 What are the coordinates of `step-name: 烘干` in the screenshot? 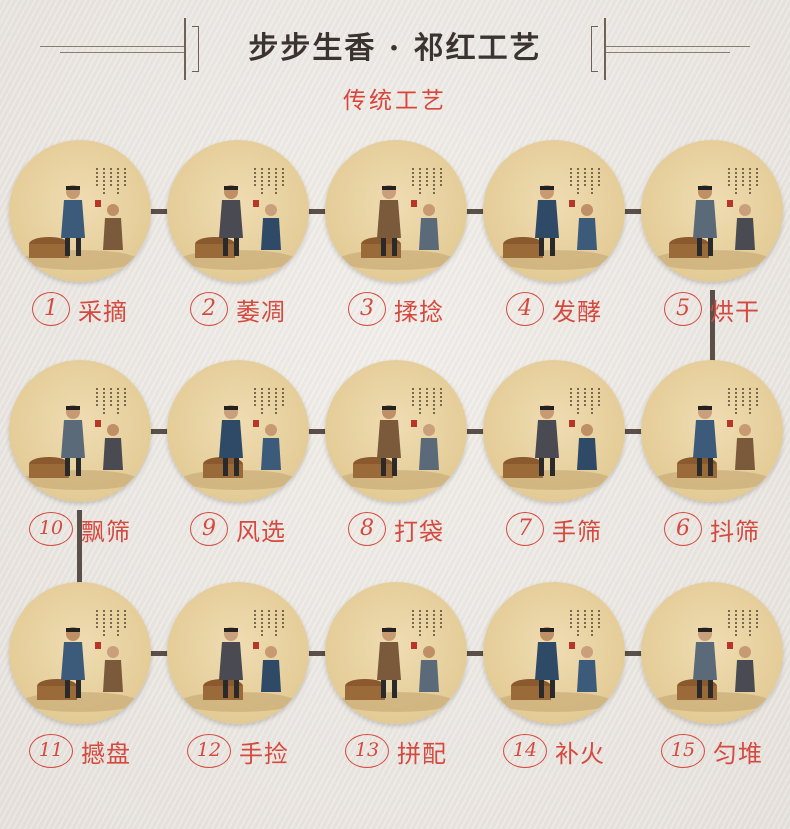 It's located at (735, 311).